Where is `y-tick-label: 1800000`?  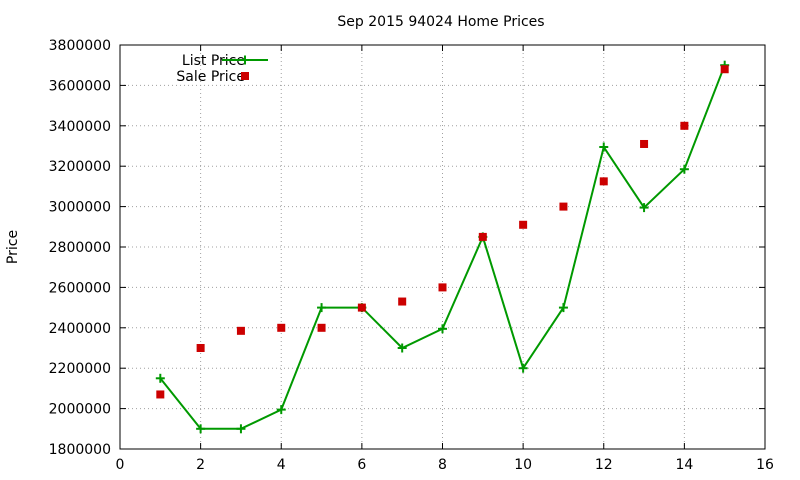
y-tick-label: 1800000 is located at coordinates (80, 450).